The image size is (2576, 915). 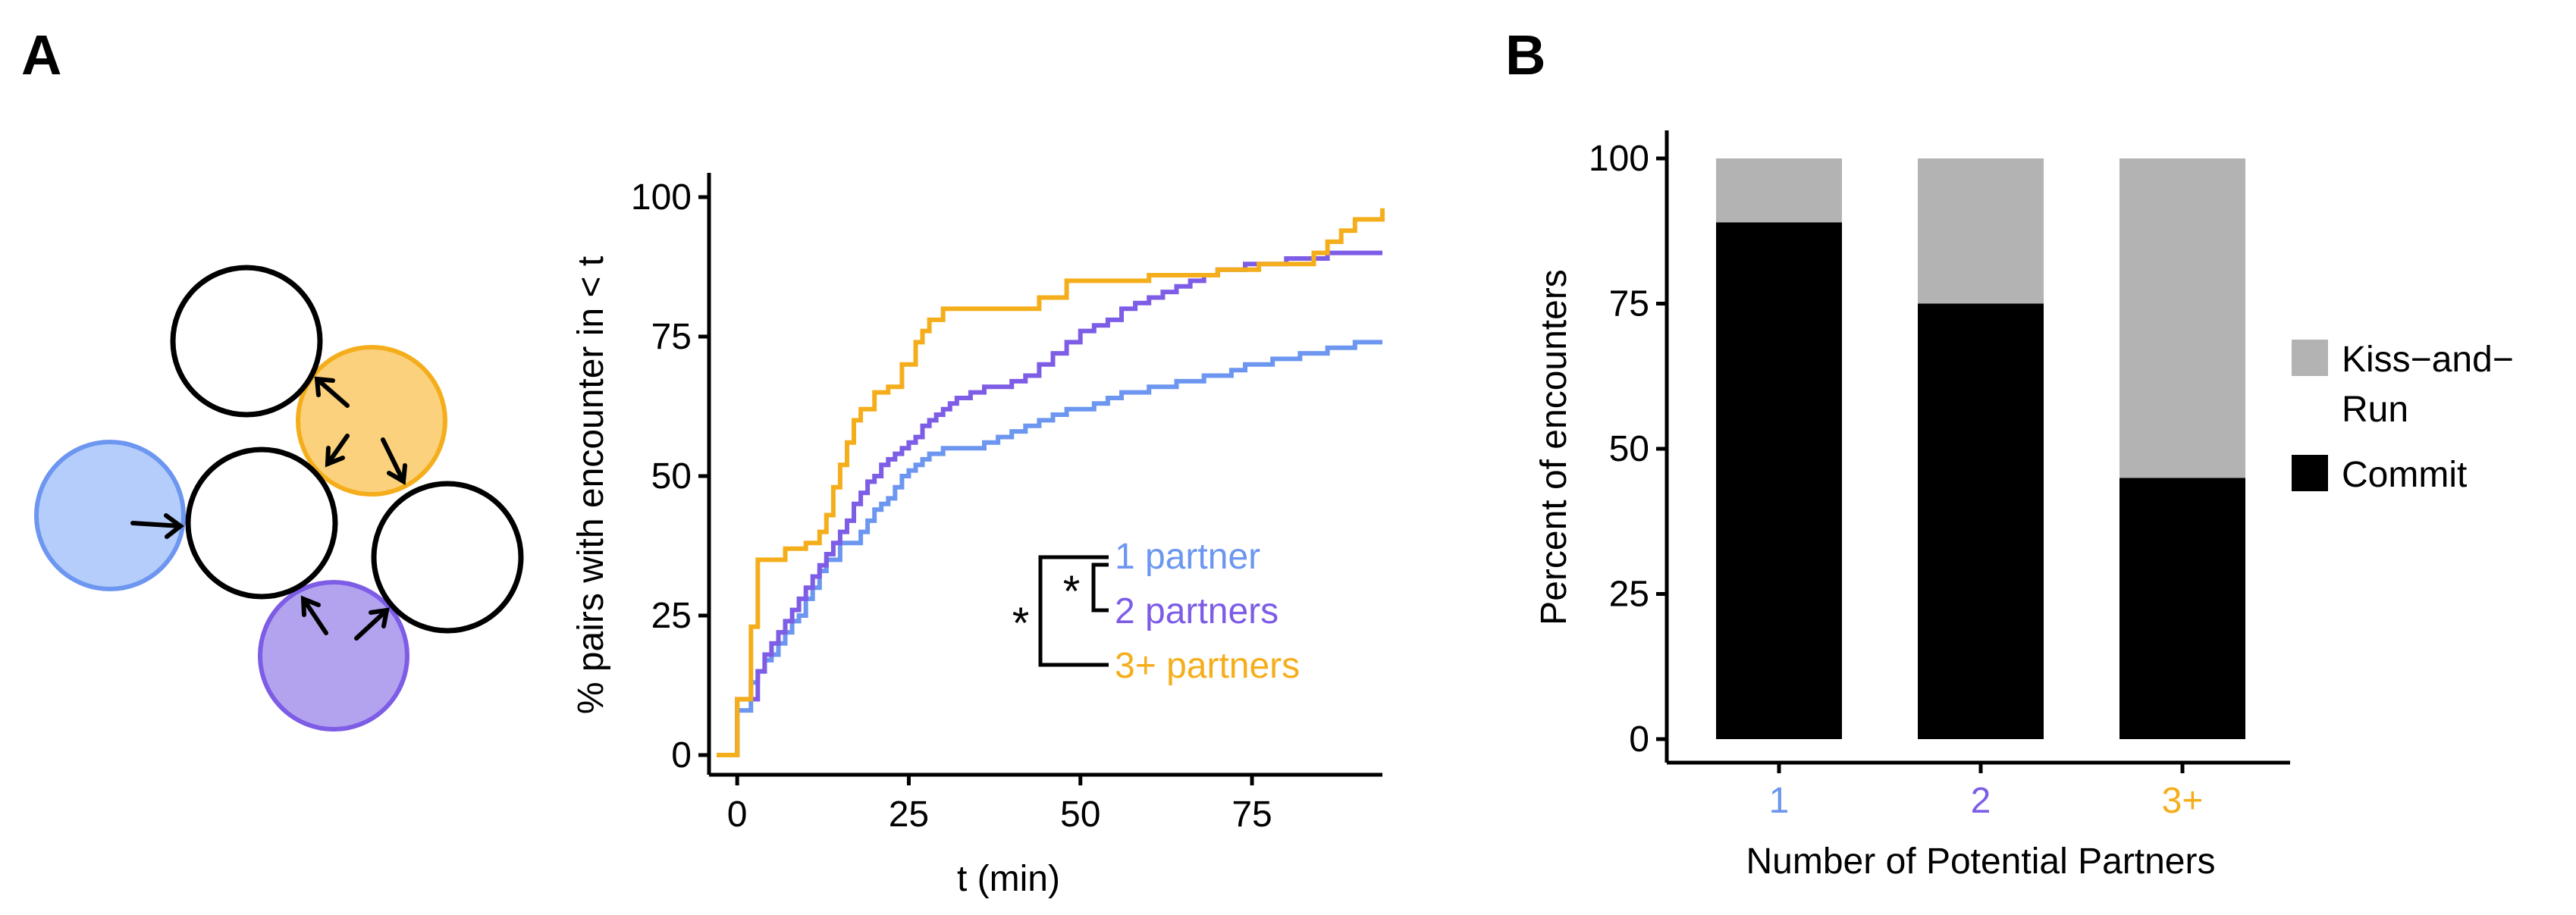 What do you see at coordinates (1554, 447) in the screenshot?
I see `bc-y-axis-label: Percent of encounters` at bounding box center [1554, 447].